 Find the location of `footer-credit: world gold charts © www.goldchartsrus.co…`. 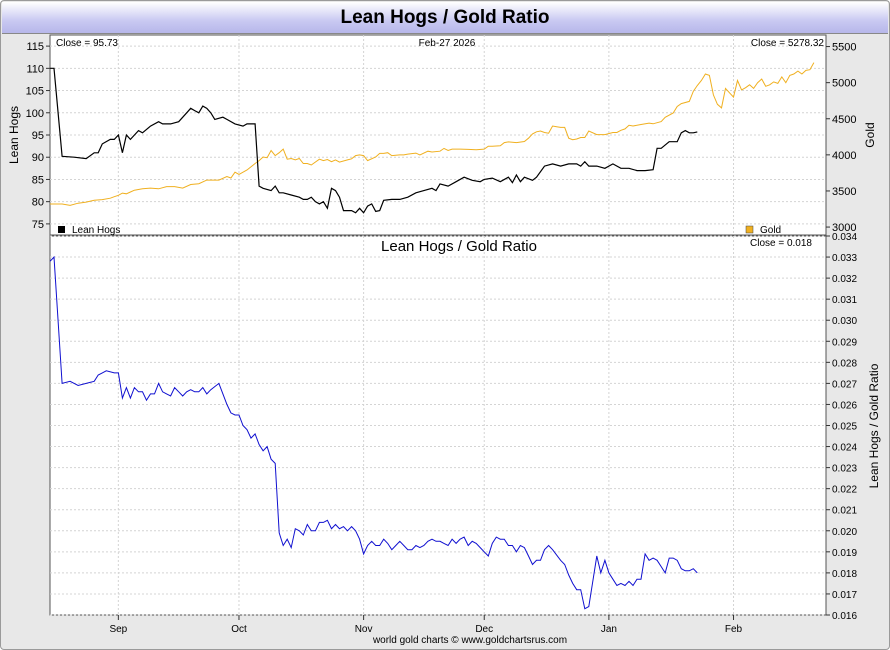

footer-credit: world gold charts © www.goldchartsrus.co… is located at coordinates (469, 640).